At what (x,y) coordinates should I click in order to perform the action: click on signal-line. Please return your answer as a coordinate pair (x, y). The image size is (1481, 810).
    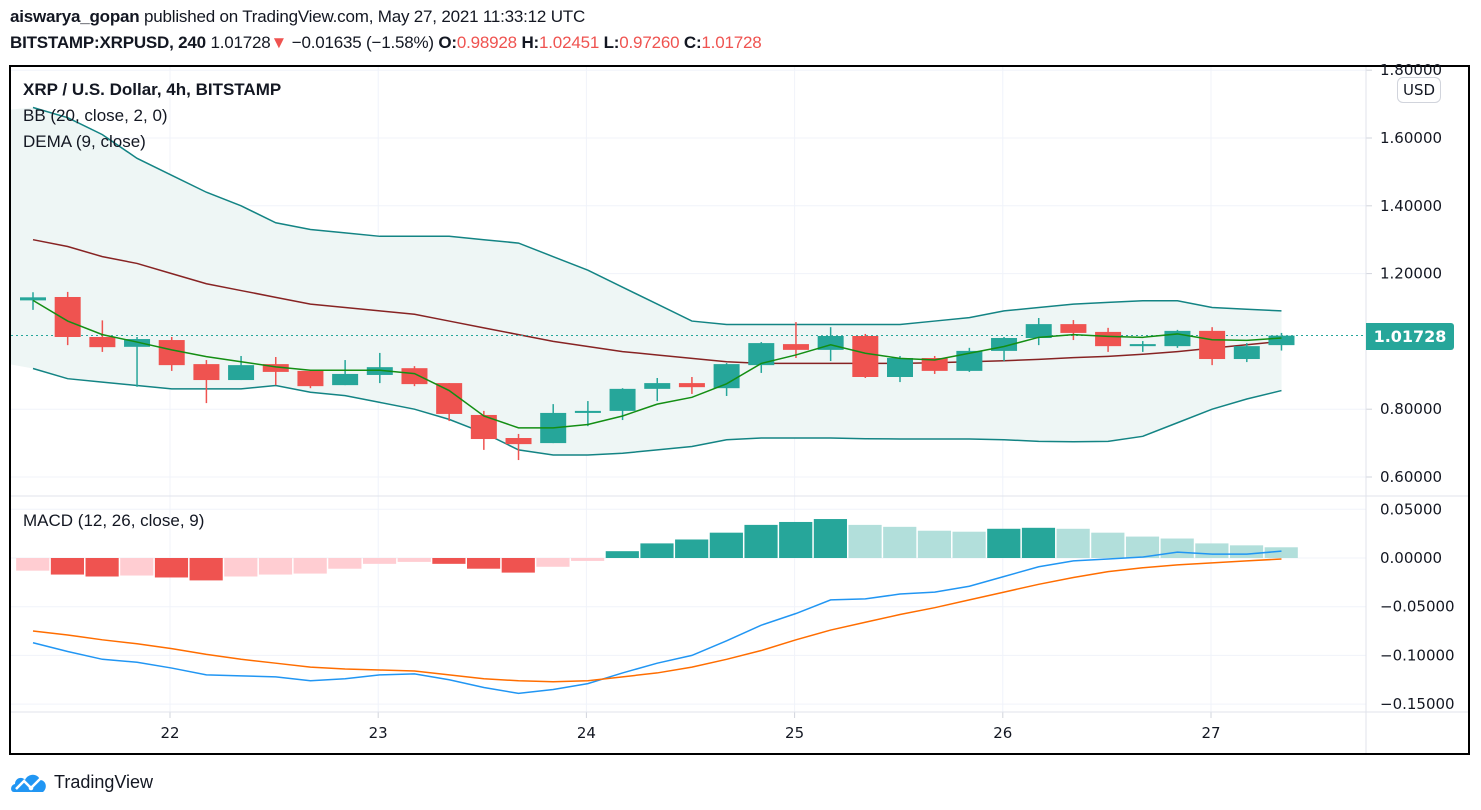
    Looking at the image, I should click on (657, 620).